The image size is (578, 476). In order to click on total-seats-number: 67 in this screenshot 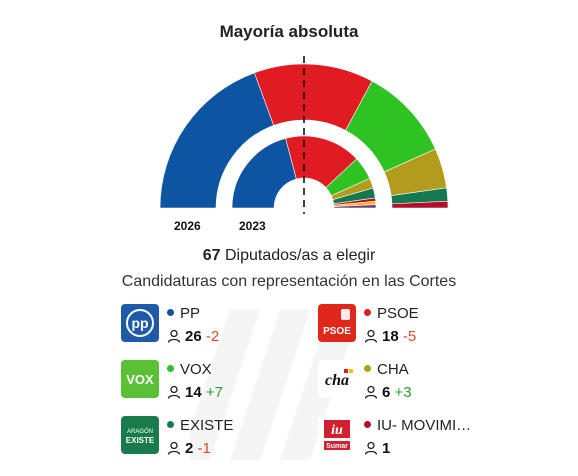, I will do `click(211, 255)`.